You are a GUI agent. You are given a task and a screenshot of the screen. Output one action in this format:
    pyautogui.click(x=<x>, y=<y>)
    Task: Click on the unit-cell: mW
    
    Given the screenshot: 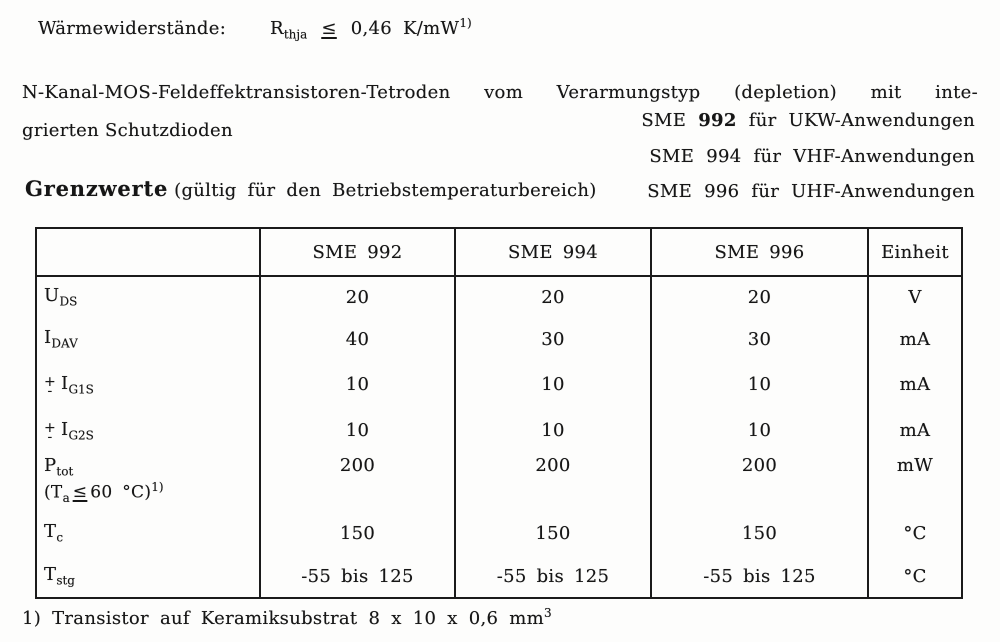 What is the action you would take?
    pyautogui.click(x=914, y=482)
    